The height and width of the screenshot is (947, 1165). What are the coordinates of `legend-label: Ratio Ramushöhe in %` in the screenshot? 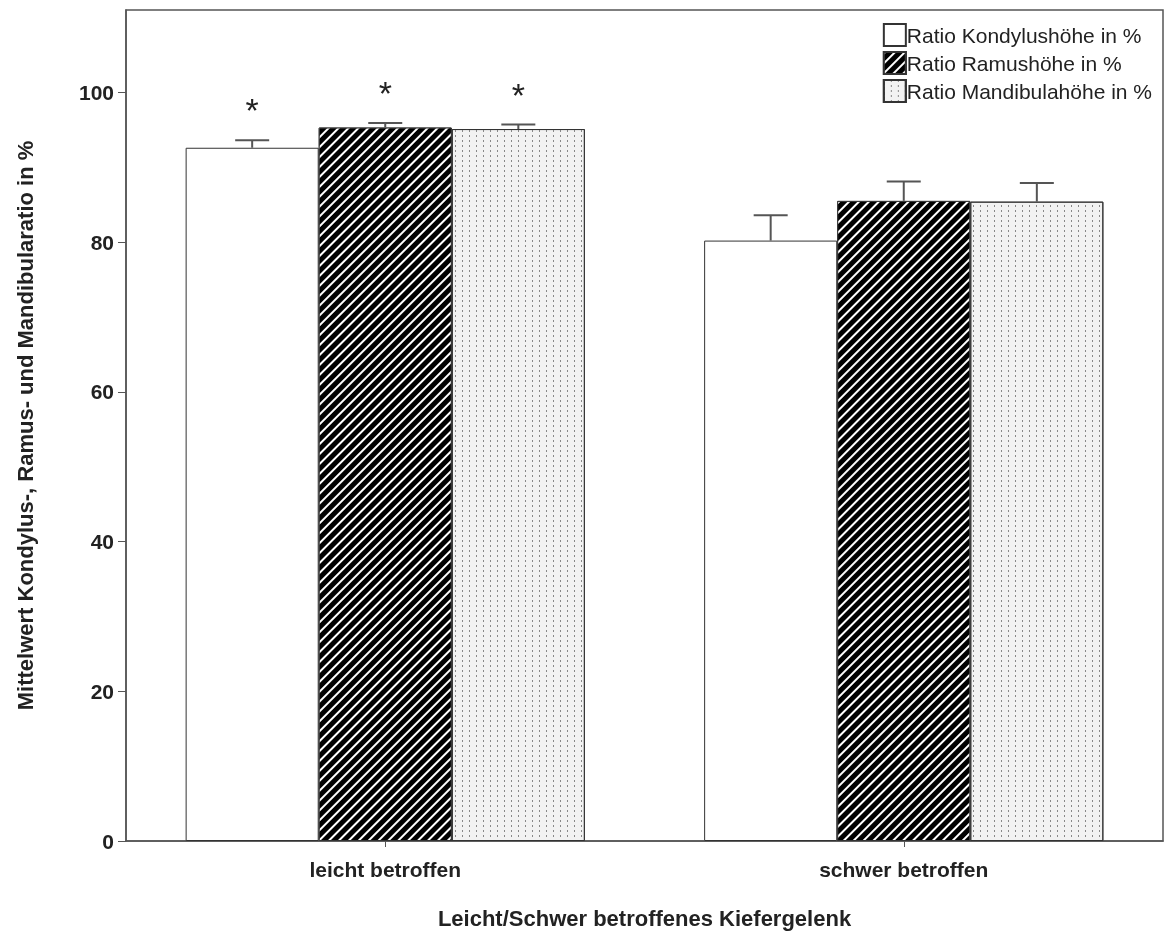 It's located at (1014, 63).